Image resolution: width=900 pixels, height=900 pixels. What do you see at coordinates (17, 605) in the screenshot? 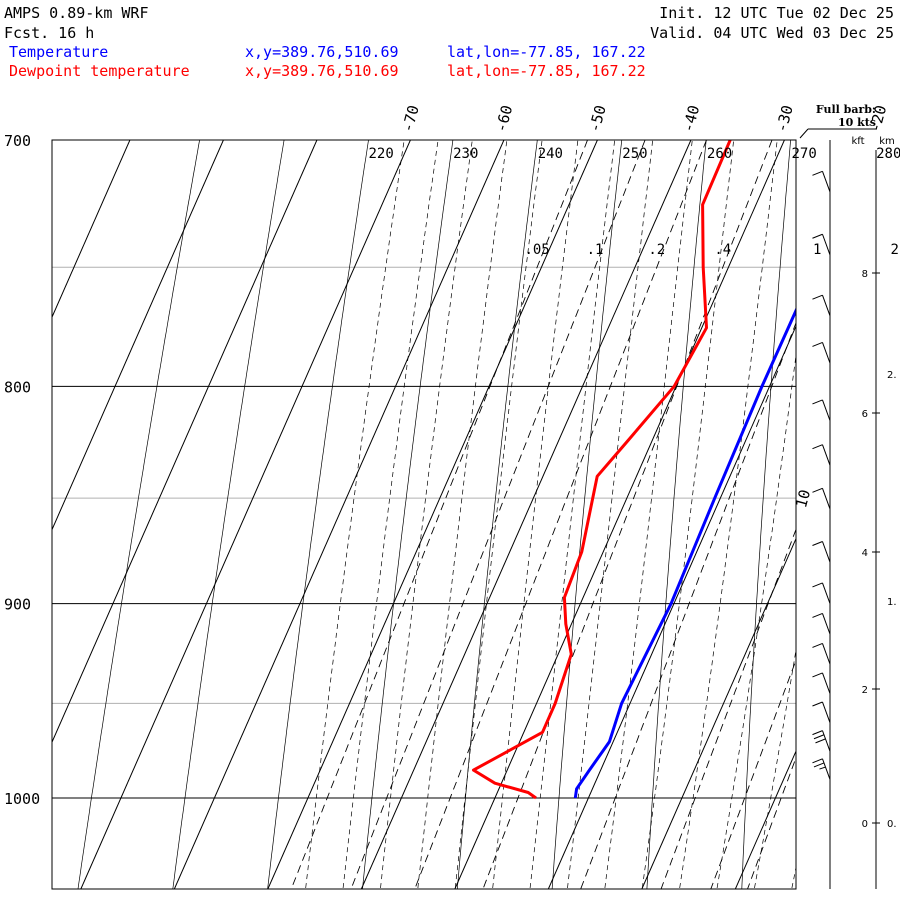
I see `pressure-tick-label: 900` at bounding box center [17, 605].